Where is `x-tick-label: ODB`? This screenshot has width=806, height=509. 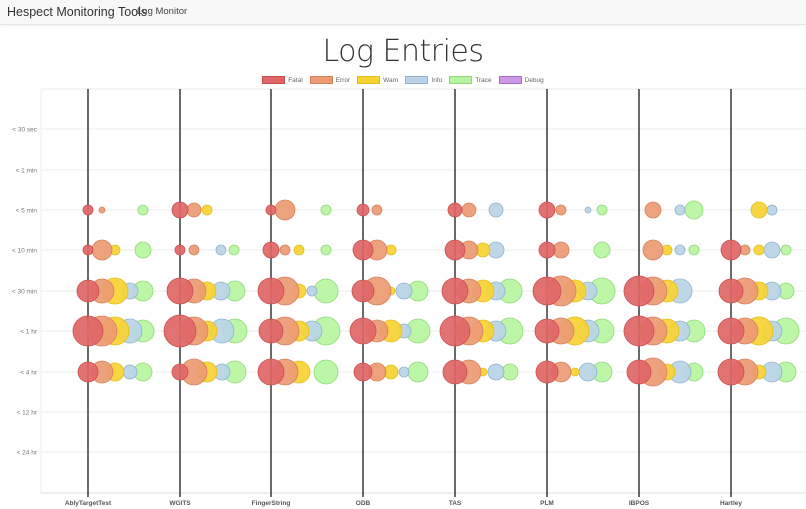 x-tick-label: ODB is located at coordinates (363, 503).